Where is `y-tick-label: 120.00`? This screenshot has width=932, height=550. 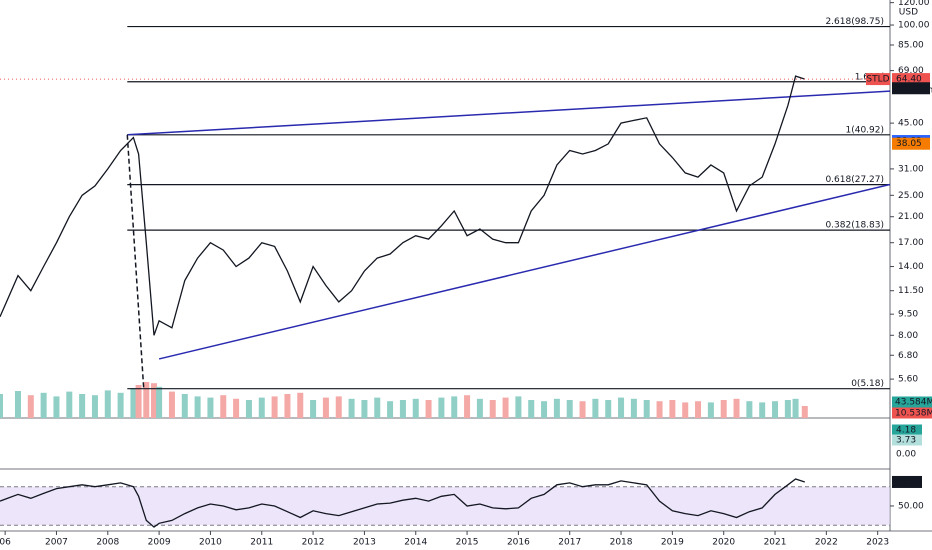
y-tick-label: 120.00 is located at coordinates (914, 4).